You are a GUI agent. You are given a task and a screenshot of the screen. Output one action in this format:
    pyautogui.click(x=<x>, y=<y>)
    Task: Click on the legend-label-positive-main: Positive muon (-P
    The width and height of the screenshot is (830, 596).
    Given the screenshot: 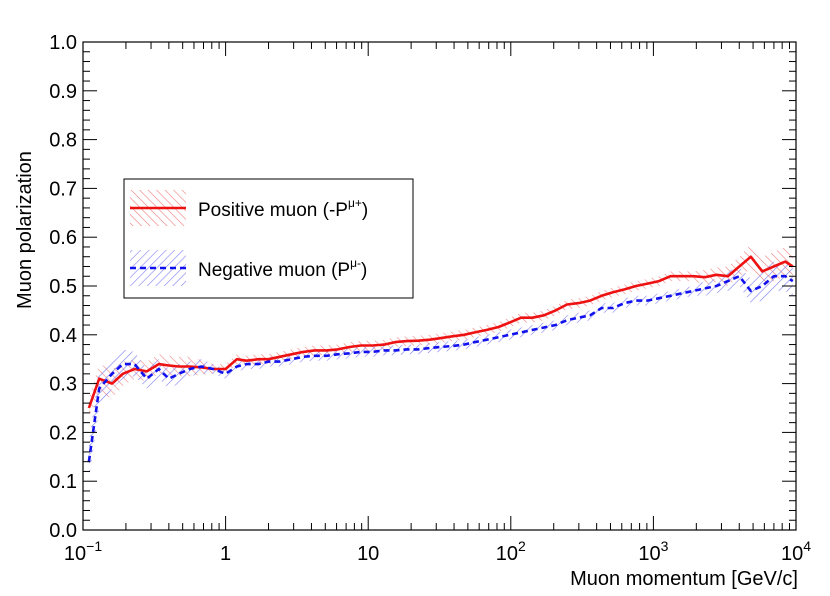 What is the action you would take?
    pyautogui.click(x=273, y=210)
    